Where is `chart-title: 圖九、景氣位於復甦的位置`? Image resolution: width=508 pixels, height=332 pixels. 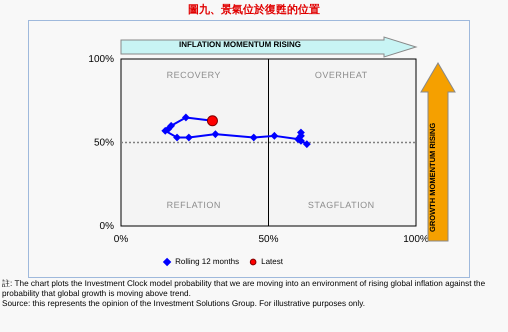
chart-title: 圖九、景氣位於復甦的位置 is located at coordinates (254, 9).